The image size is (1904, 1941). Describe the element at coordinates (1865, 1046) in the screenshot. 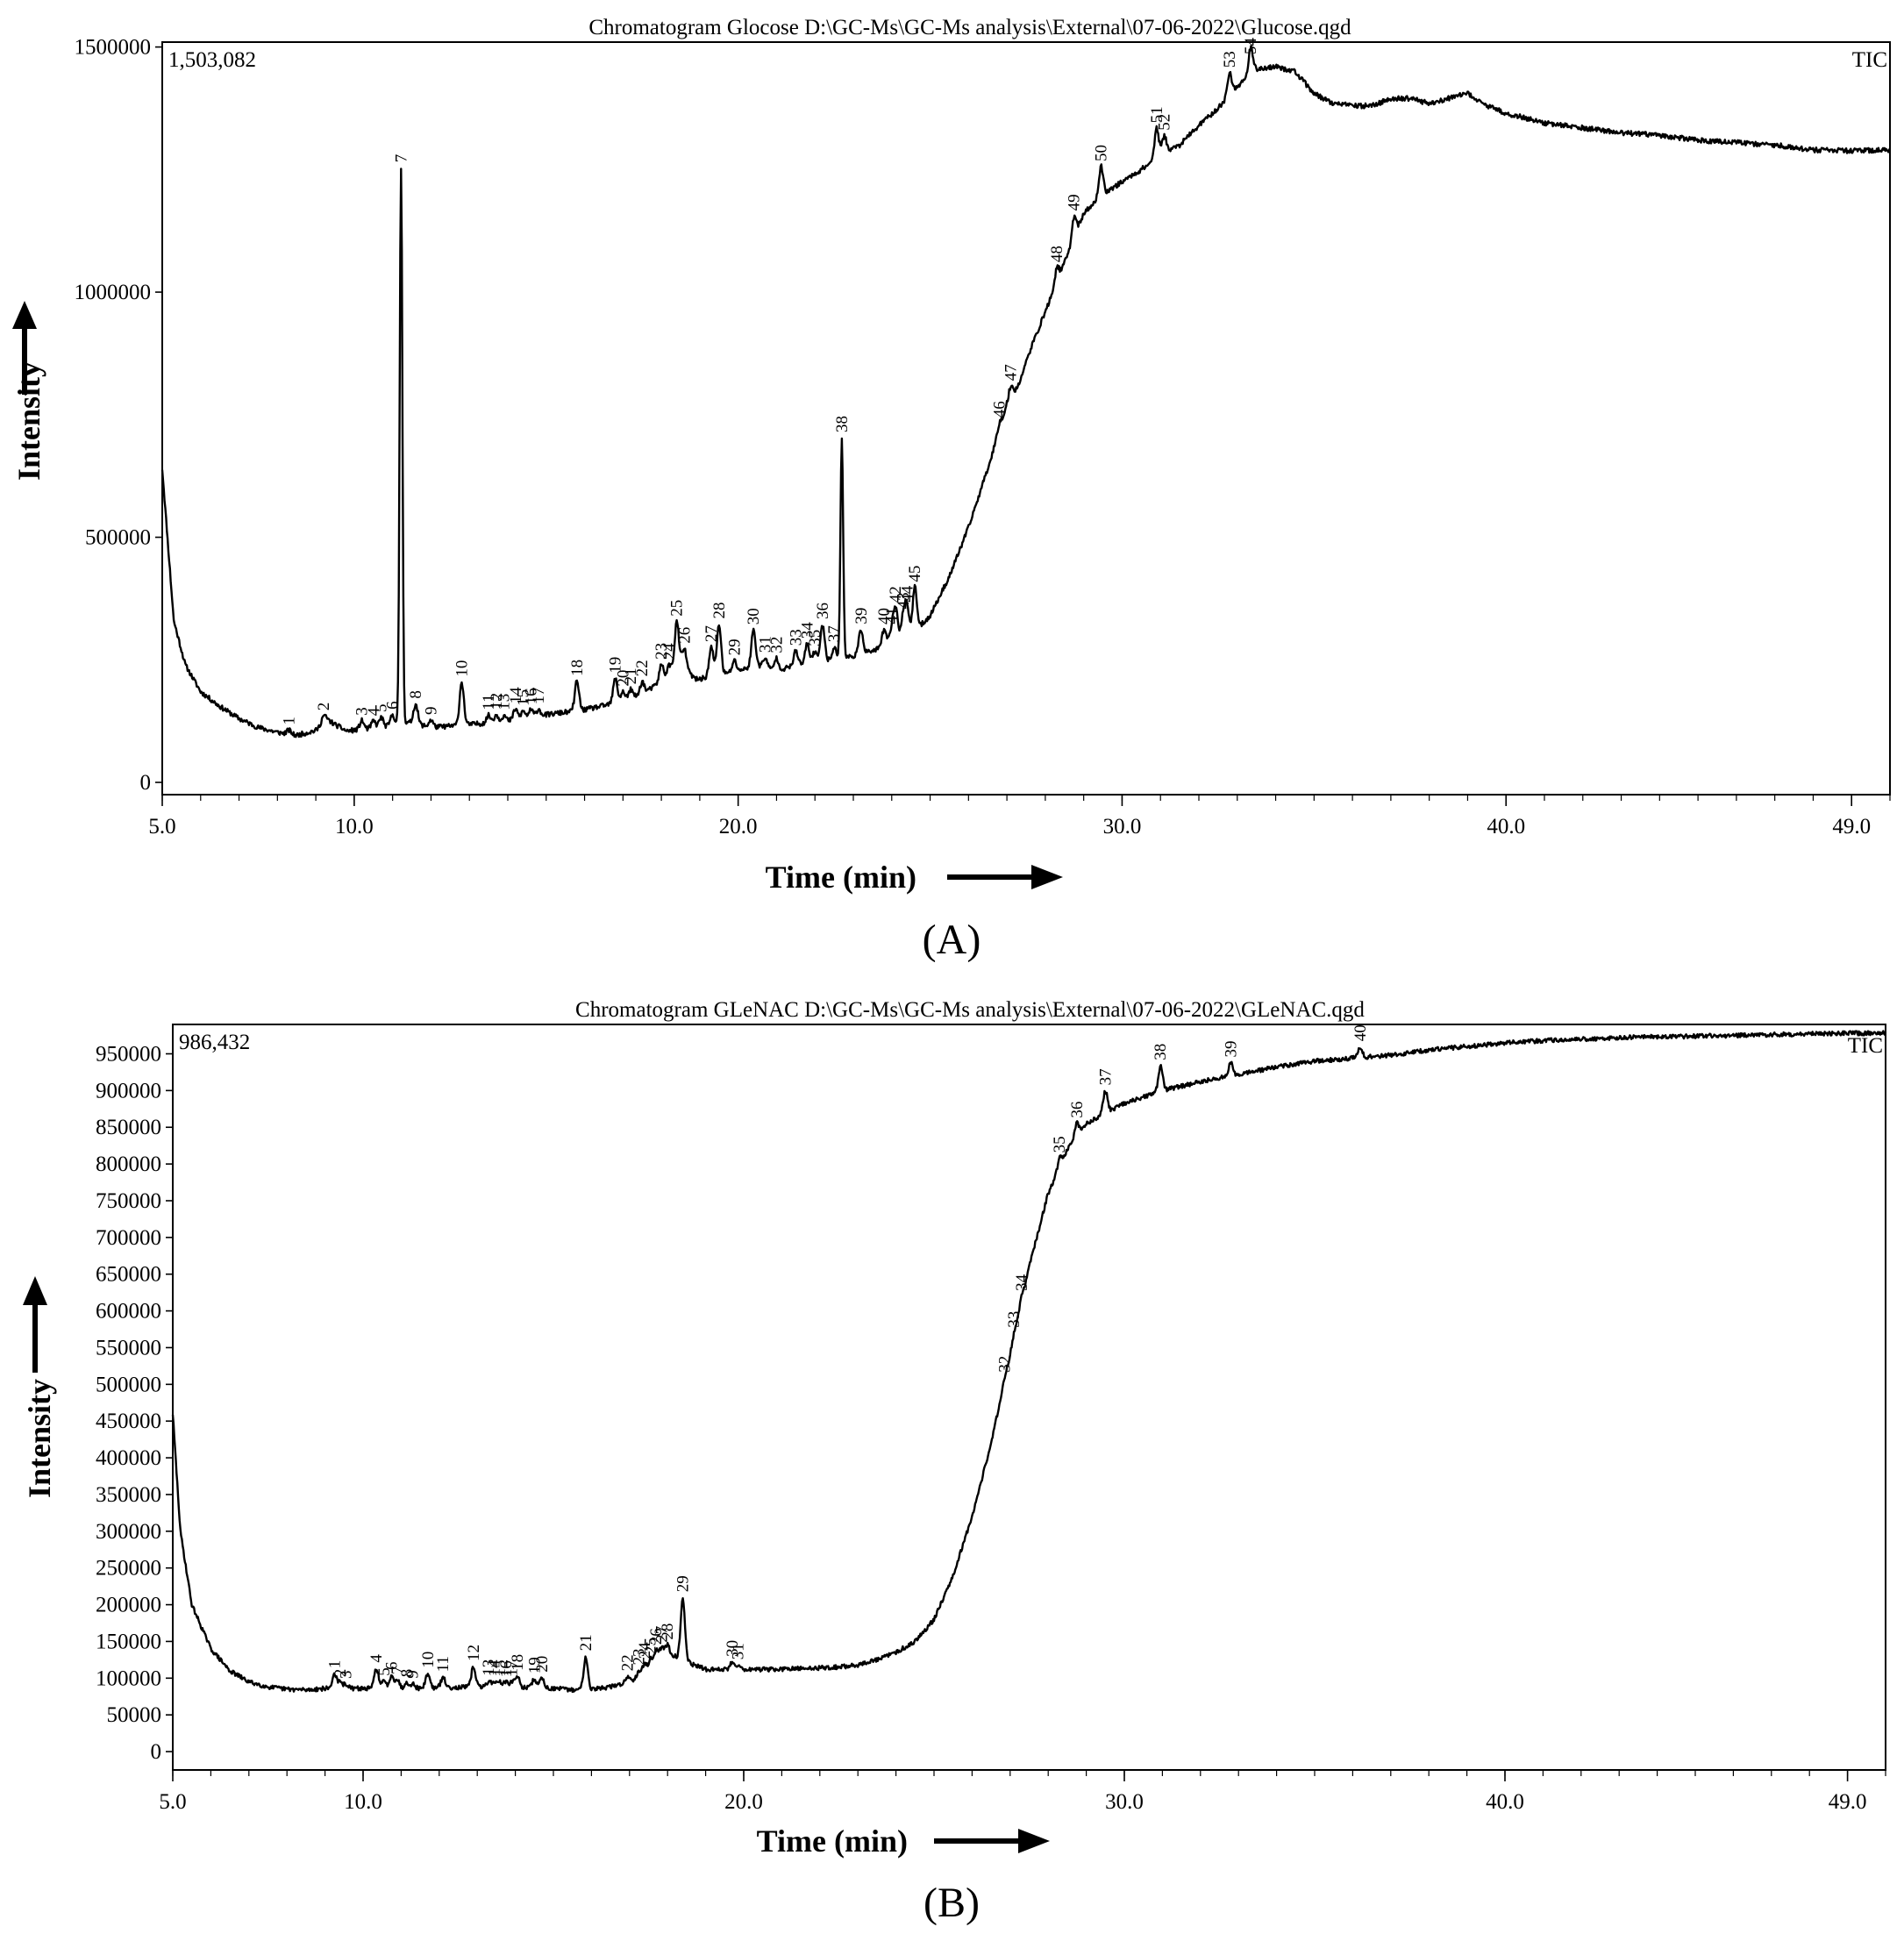

I see `trace-label-b: TIC` at that location.